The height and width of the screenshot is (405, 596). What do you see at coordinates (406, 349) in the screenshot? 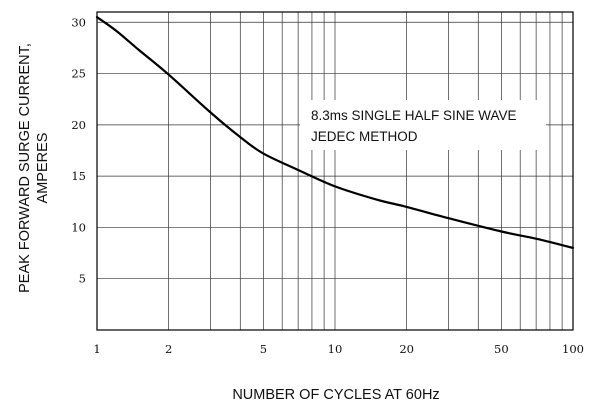
I see `x-tick-label: 20` at bounding box center [406, 349].